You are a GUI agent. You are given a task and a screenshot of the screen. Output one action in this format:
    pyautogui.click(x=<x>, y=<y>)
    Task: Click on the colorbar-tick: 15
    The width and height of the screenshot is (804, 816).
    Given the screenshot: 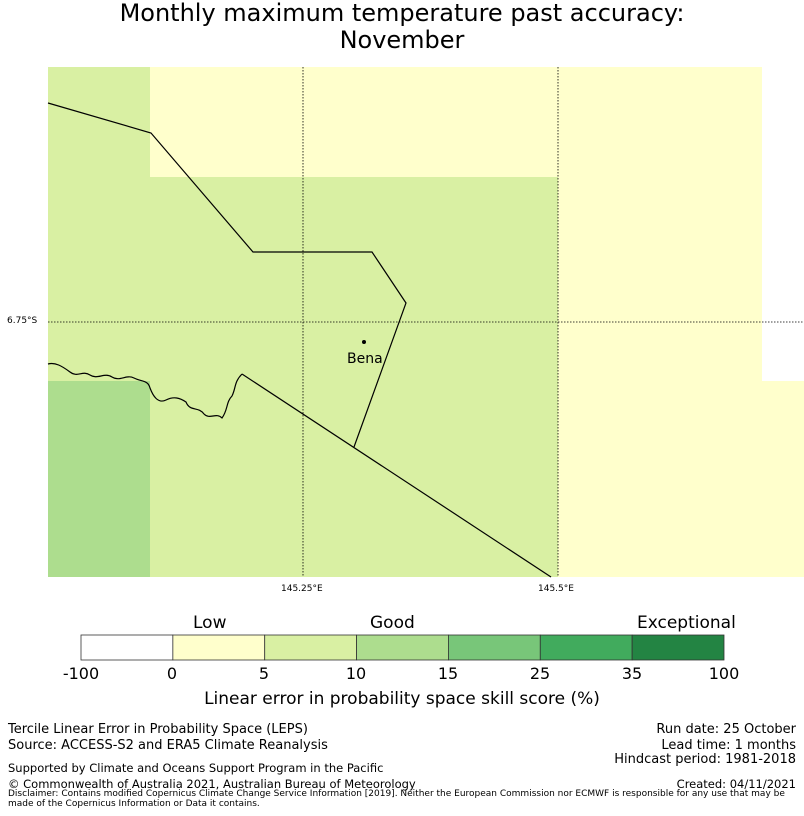 What is the action you would take?
    pyautogui.click(x=448, y=673)
    